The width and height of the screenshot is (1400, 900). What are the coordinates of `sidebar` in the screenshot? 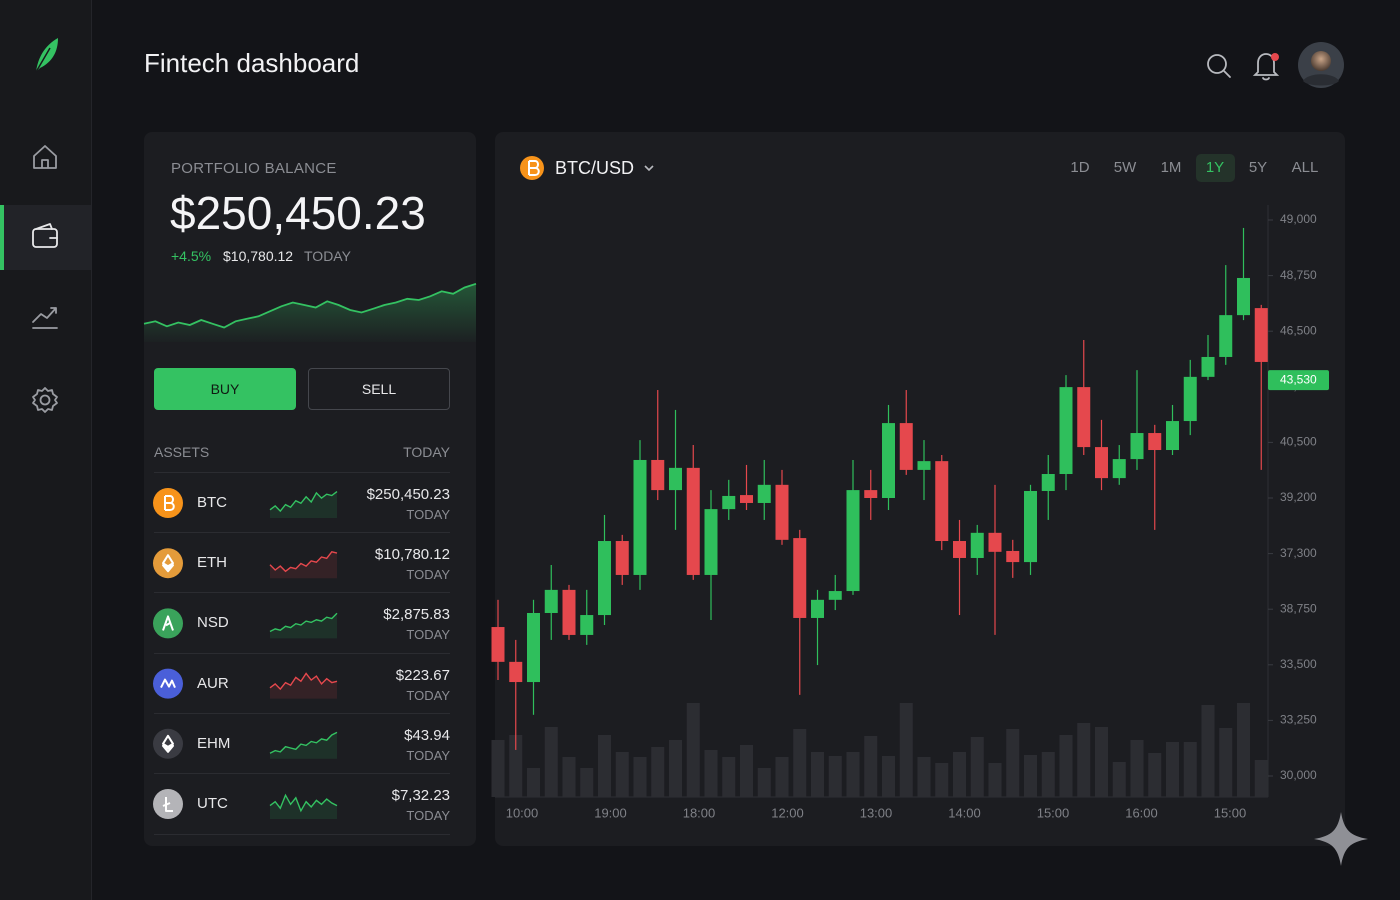 It's located at (46, 450).